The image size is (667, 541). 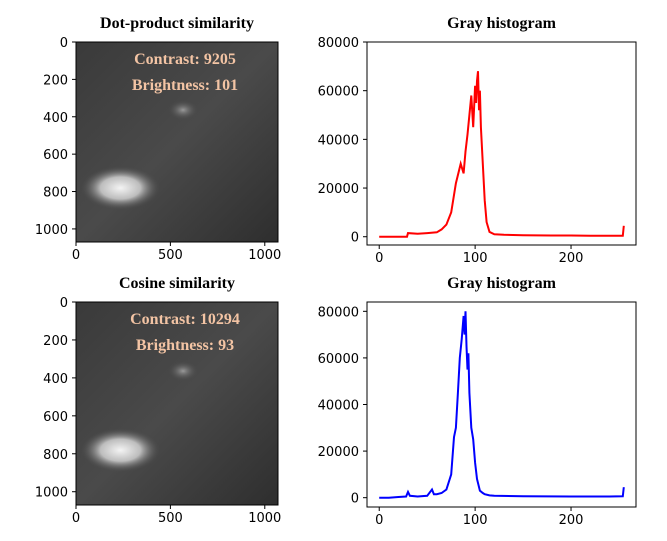 What do you see at coordinates (185, 319) in the screenshot?
I see `annotation: Contrast: 10294` at bounding box center [185, 319].